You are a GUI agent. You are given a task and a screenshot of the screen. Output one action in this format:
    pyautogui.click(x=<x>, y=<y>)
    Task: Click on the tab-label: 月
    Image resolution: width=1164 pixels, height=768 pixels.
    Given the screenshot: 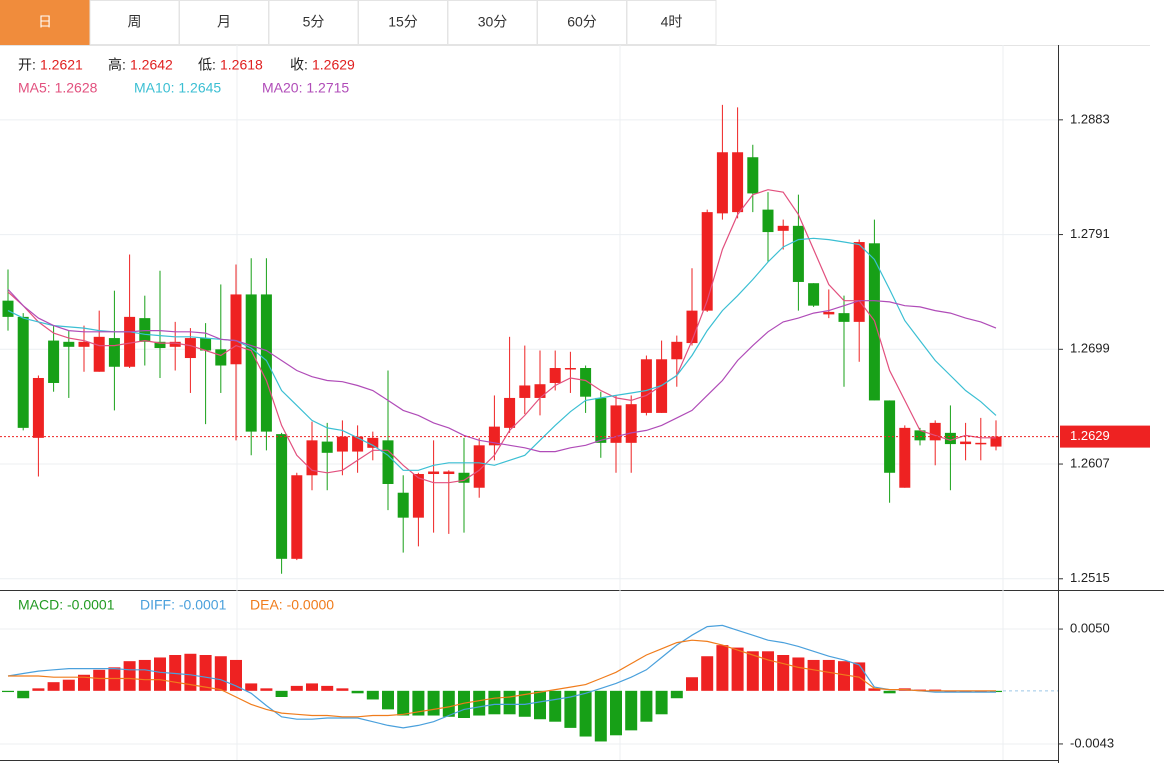 What is the action you would take?
    pyautogui.click(x=224, y=22)
    